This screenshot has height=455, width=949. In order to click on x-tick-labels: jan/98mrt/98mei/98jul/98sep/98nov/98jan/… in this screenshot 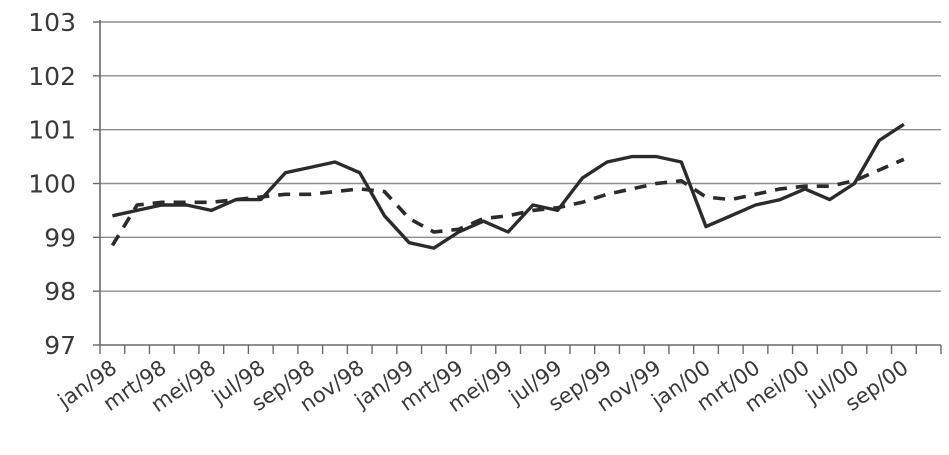, I will do `click(483, 386)`.